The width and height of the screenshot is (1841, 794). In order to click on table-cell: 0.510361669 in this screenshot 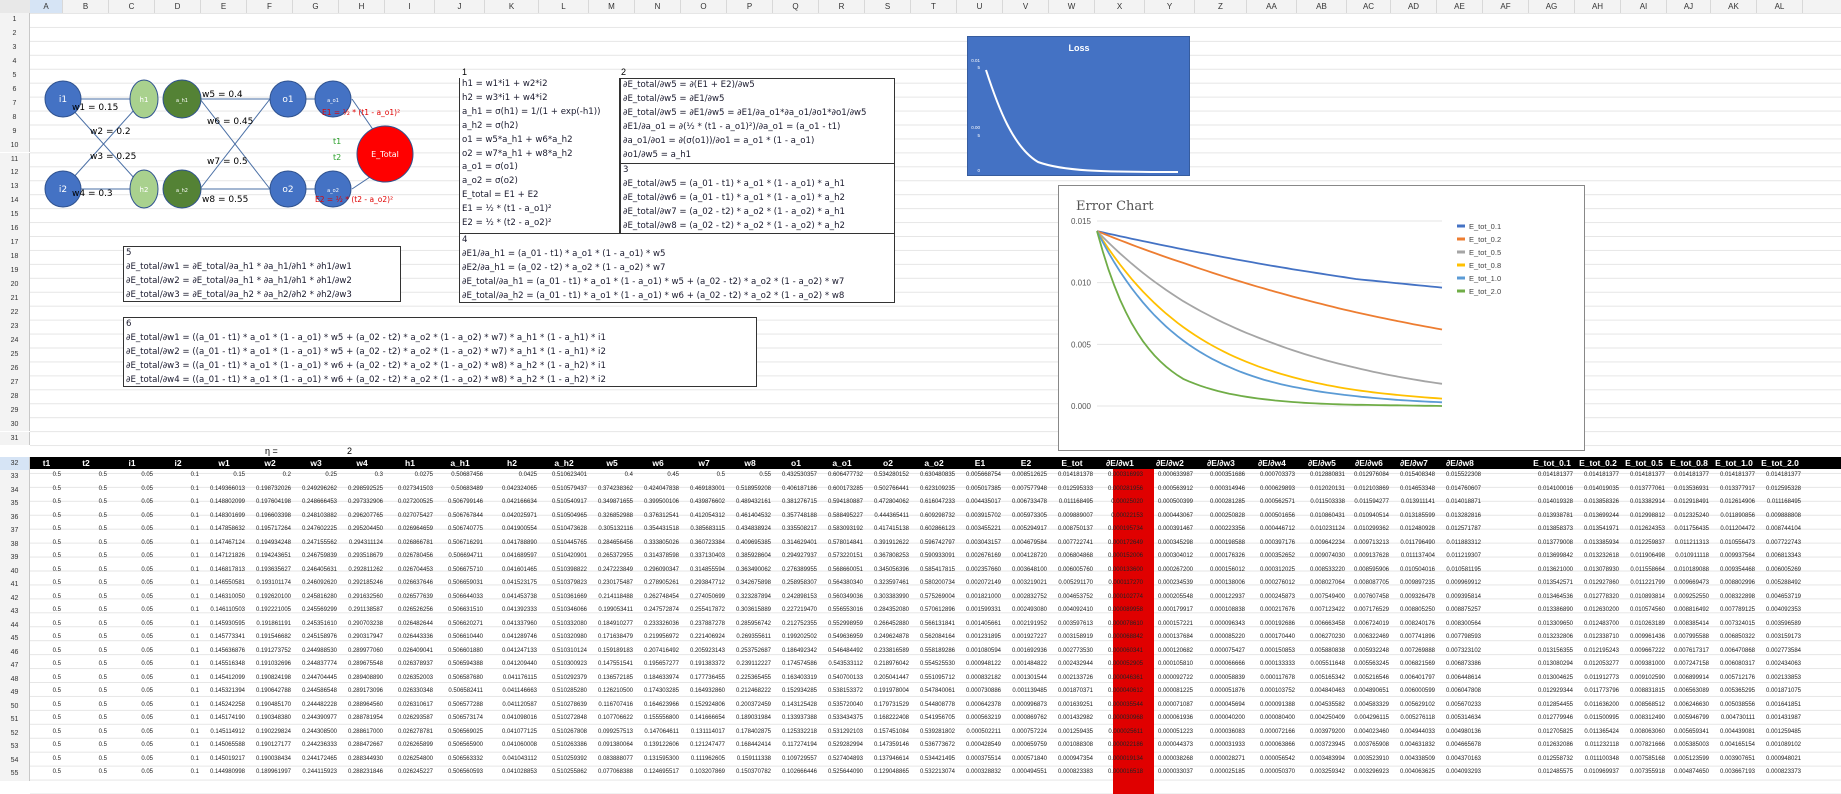, I will do `click(563, 598)`.